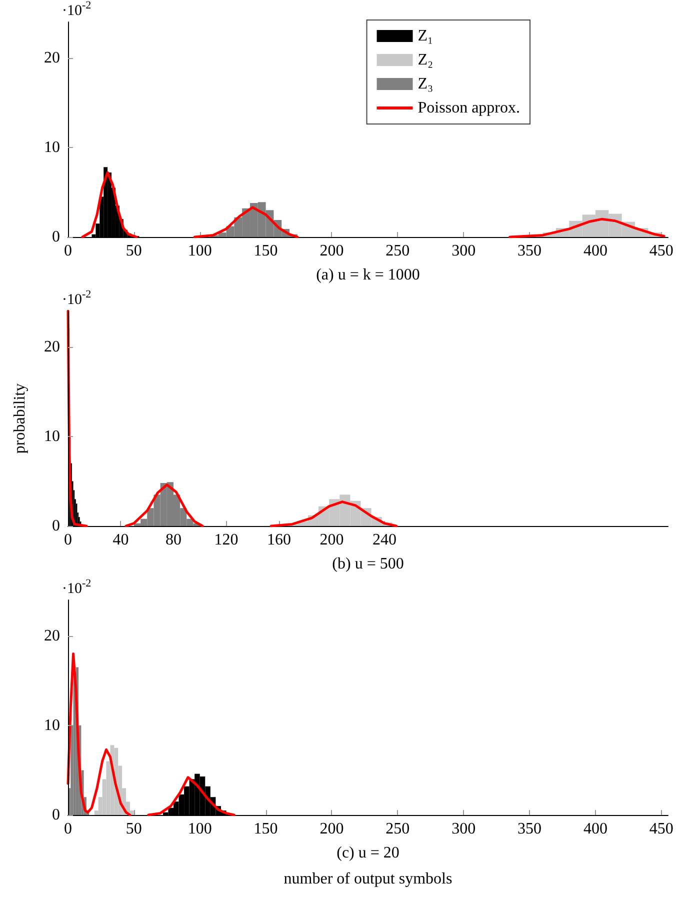 The height and width of the screenshot is (911, 680). What do you see at coordinates (173, 540) in the screenshot?
I see `x-tick-label: 80` at bounding box center [173, 540].